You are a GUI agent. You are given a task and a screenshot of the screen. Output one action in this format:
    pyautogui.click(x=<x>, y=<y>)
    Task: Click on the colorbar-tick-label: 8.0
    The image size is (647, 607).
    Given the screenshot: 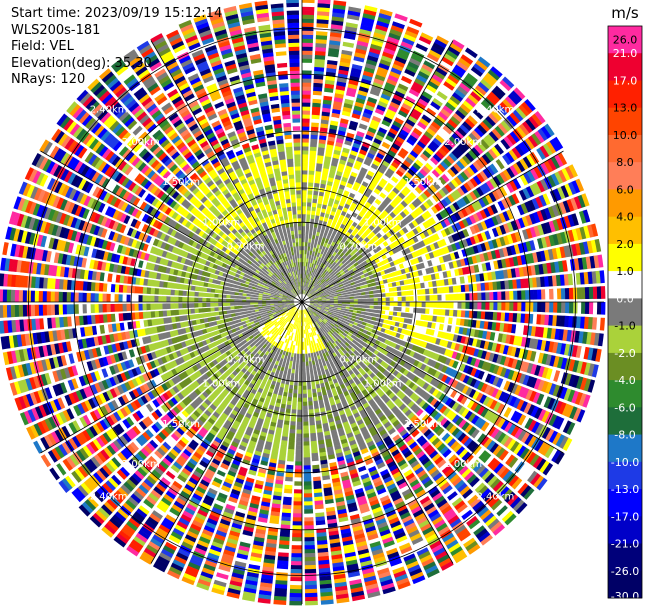 What is the action you would take?
    pyautogui.click(x=625, y=162)
    